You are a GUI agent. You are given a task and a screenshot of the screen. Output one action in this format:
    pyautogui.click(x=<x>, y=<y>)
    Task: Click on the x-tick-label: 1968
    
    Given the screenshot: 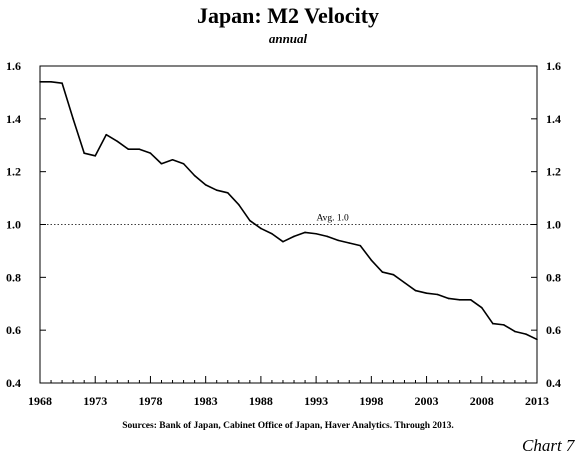 What is the action you would take?
    pyautogui.click(x=40, y=401)
    